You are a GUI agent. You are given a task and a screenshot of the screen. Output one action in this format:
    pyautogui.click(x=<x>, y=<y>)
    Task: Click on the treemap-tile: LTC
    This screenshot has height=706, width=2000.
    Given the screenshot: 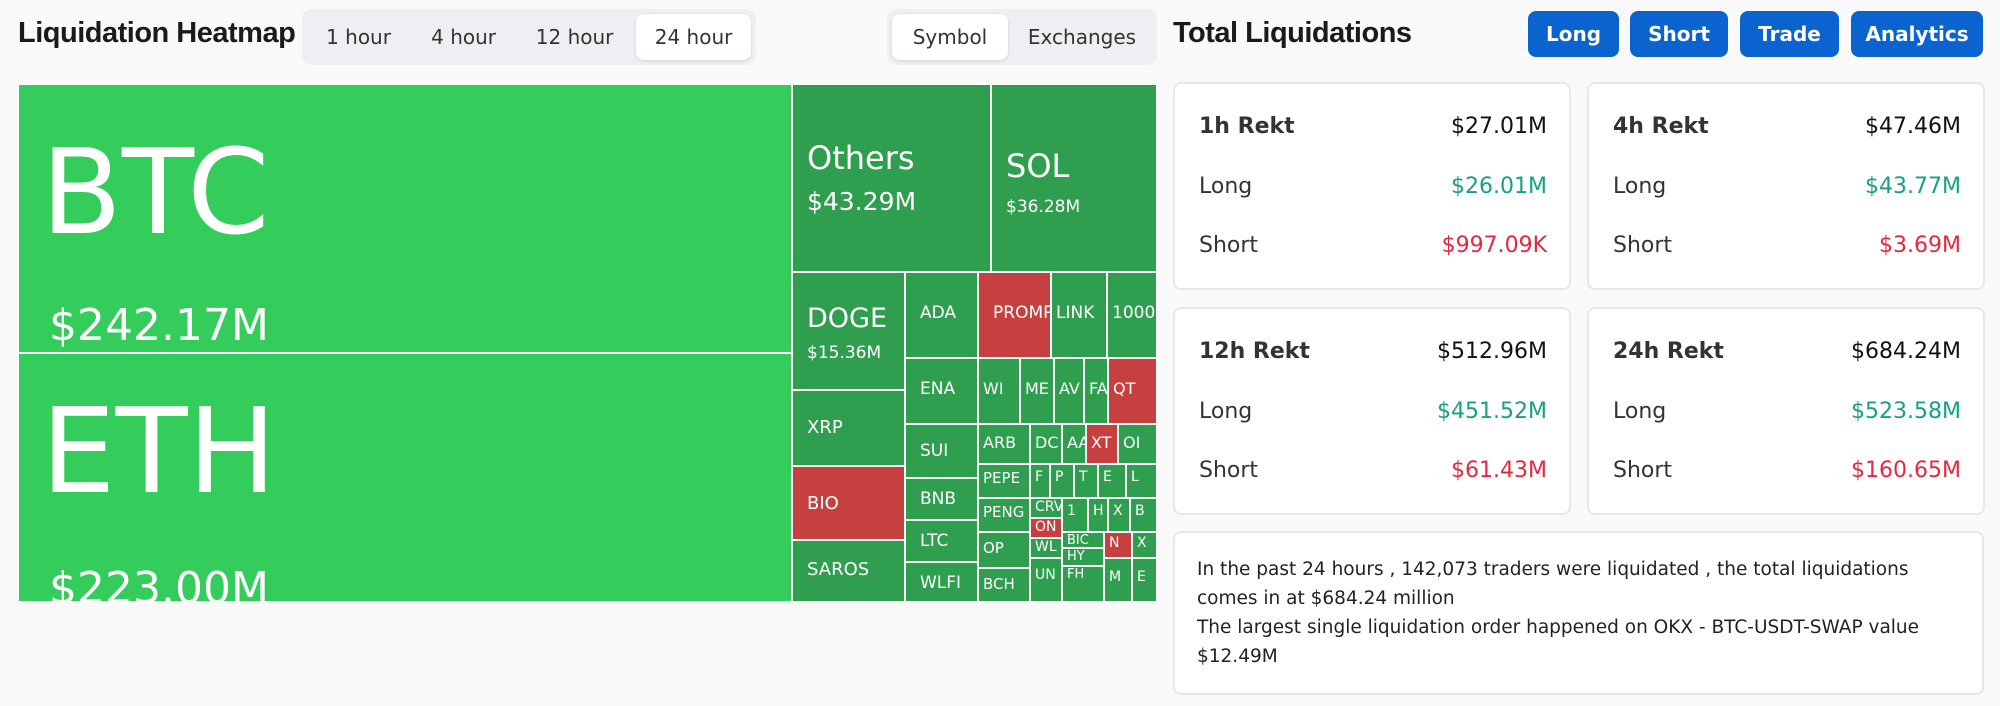 What is the action you would take?
    pyautogui.click(x=941, y=541)
    